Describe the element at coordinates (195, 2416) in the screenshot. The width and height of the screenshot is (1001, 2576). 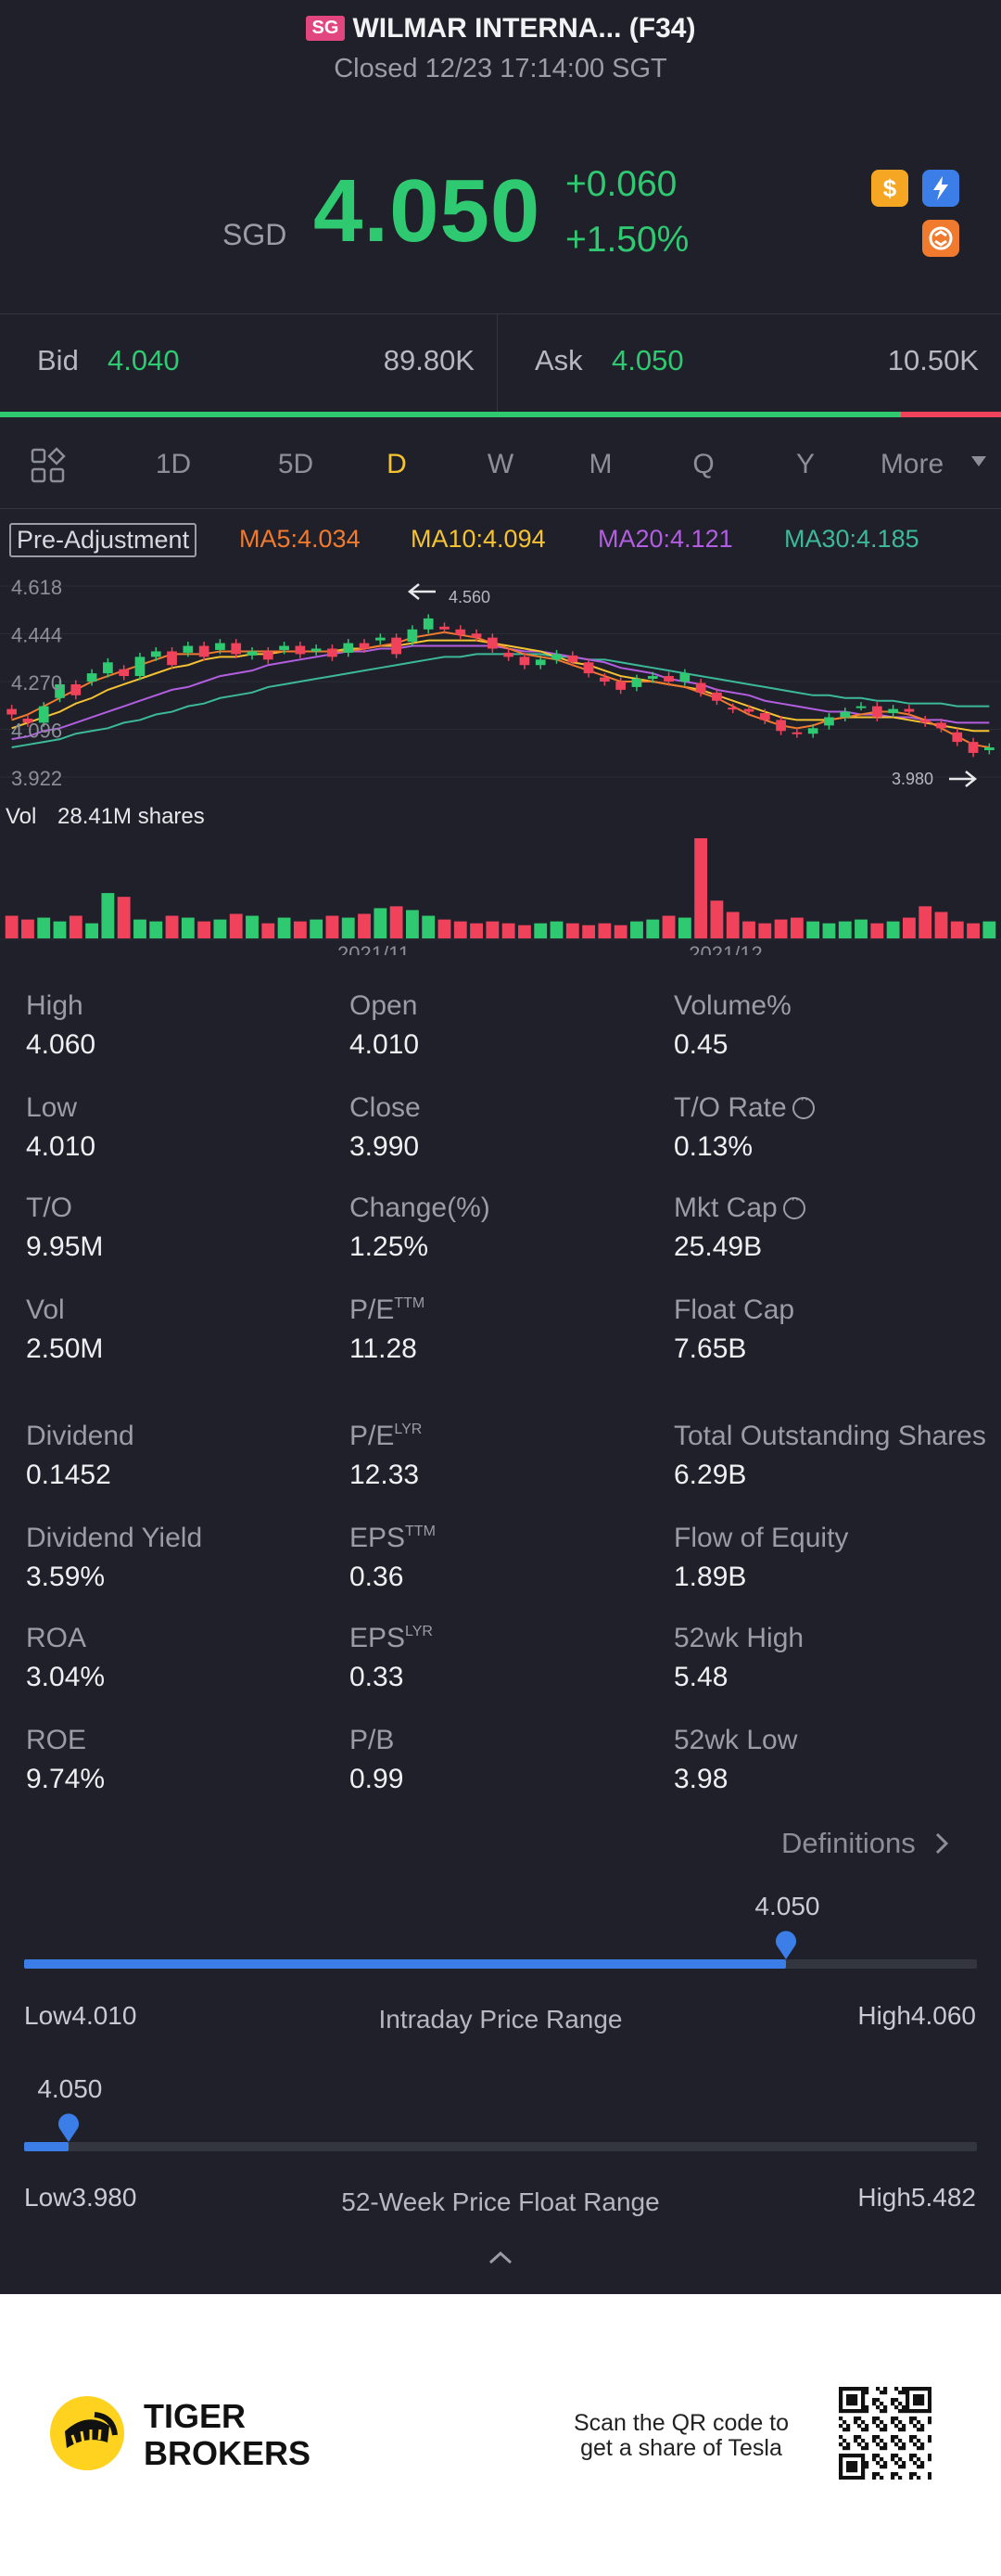
I see `brand-line-1: TIGER` at that location.